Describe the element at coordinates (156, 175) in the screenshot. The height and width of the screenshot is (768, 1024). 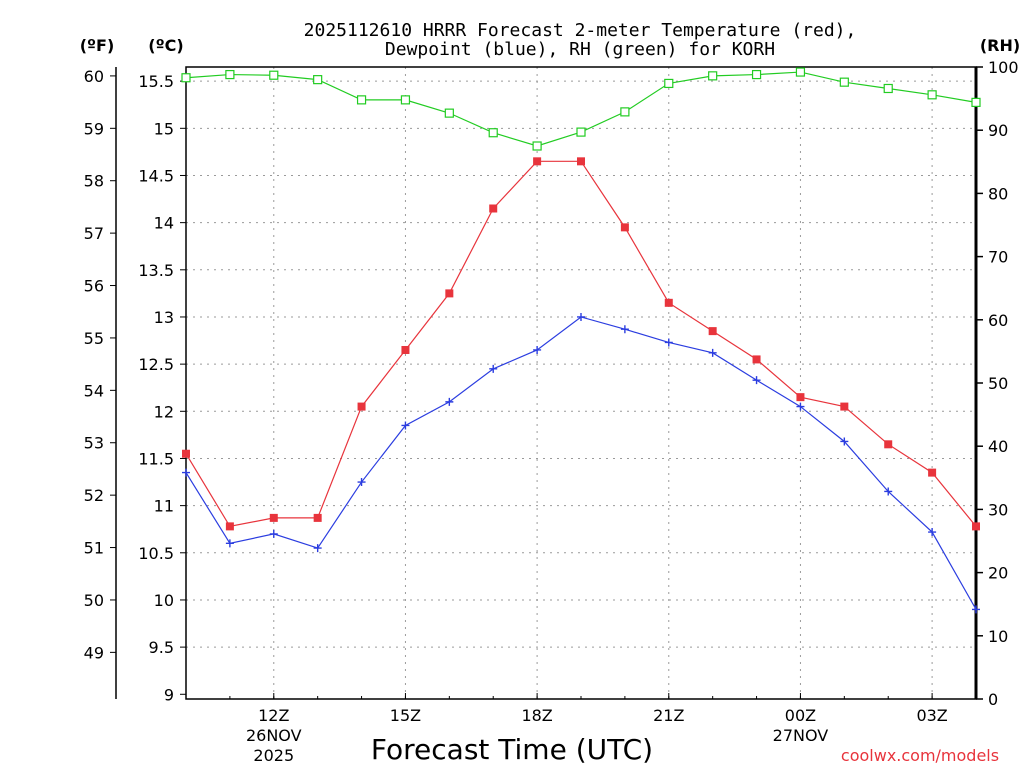
I see `celsius-tick-label: 14.5` at that location.